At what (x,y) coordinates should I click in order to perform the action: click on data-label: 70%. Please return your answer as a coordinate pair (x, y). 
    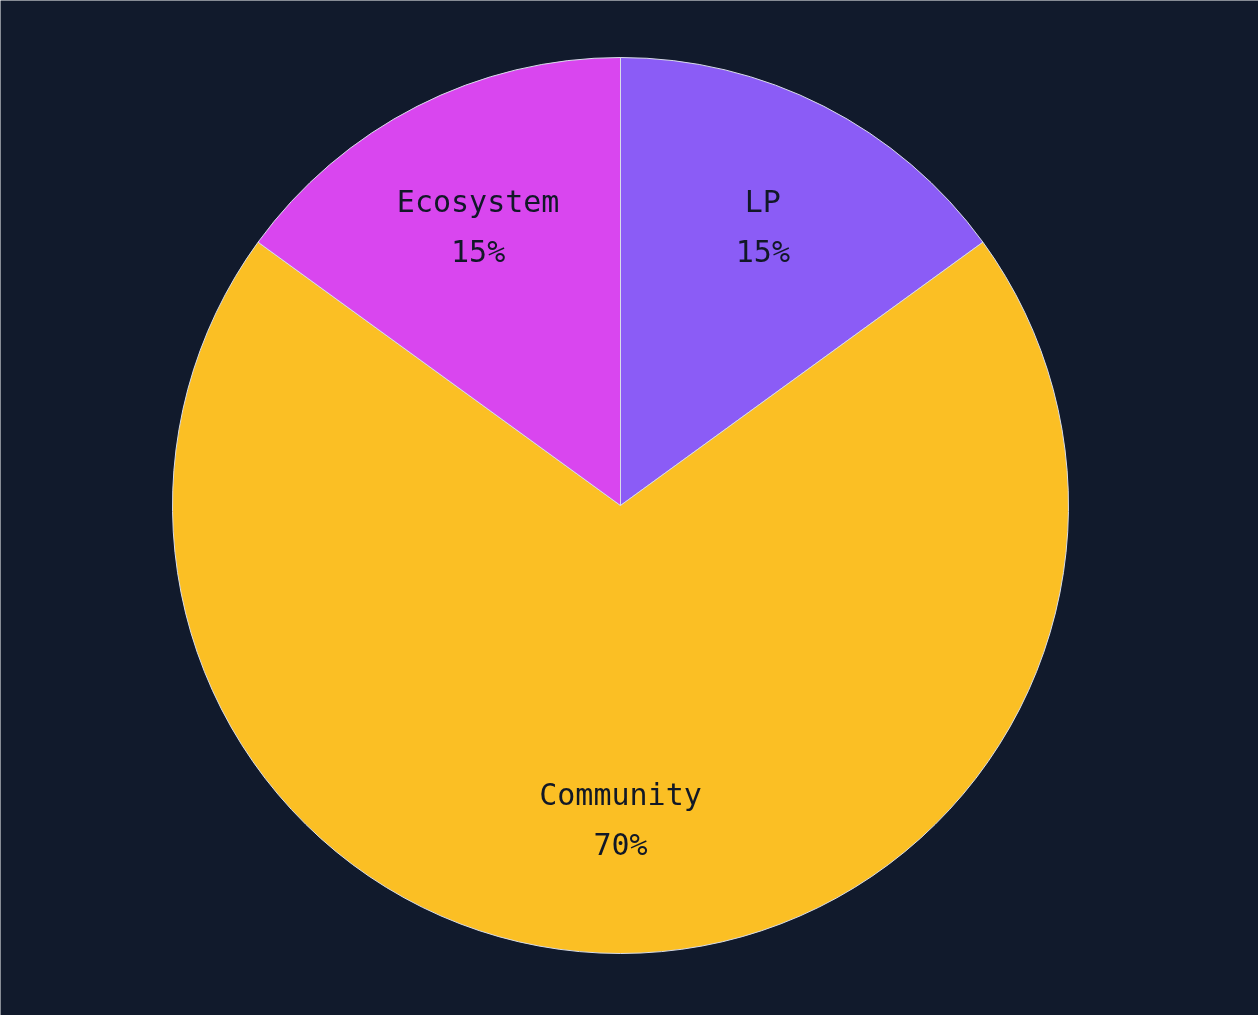
    Looking at the image, I should click on (620, 844).